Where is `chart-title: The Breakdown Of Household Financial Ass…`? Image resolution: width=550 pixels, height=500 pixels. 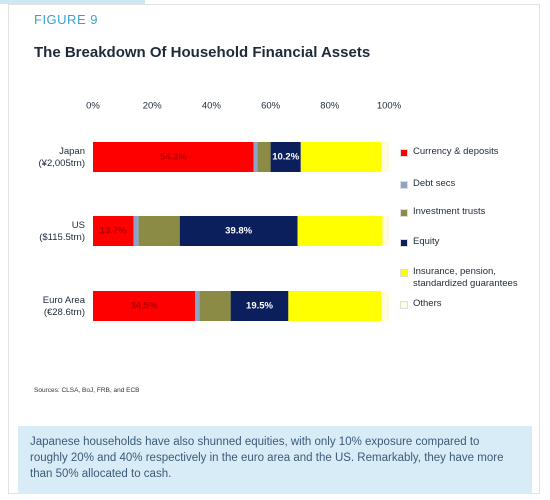
chart-title: The Breakdown Of Household Financial Ass… is located at coordinates (202, 52).